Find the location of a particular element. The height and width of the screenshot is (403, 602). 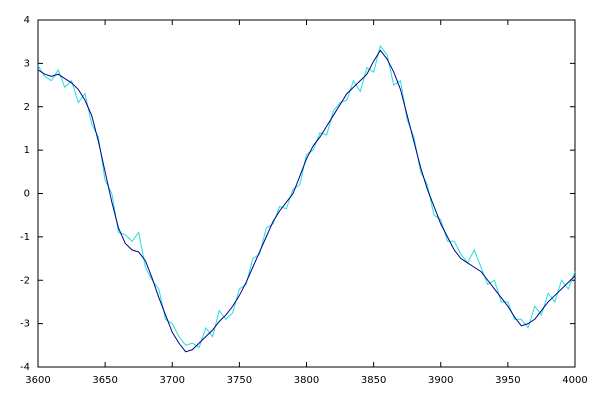

x-tick-label: 3950 is located at coordinates (507, 380).